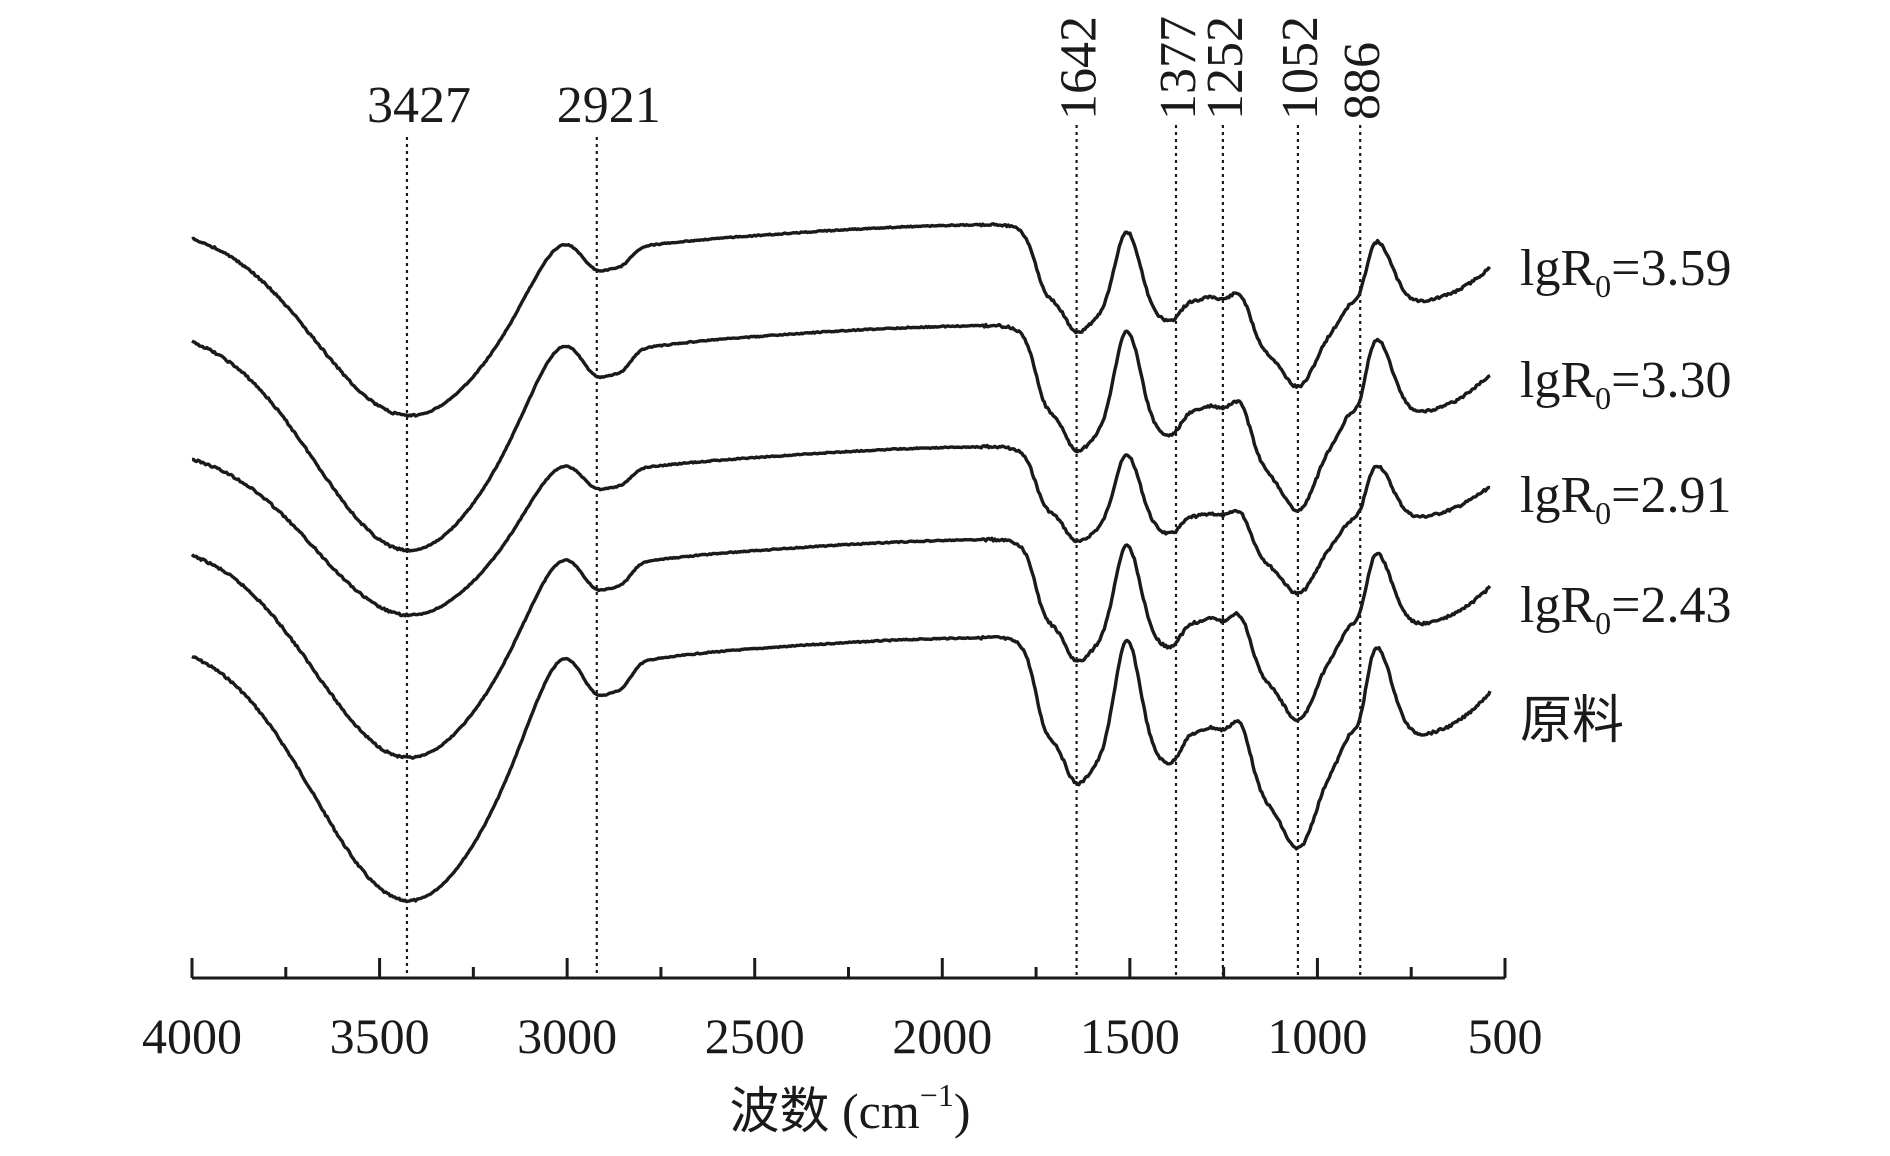  I want to click on series-label-2: lgR0=2.91, so click(1625, 499).